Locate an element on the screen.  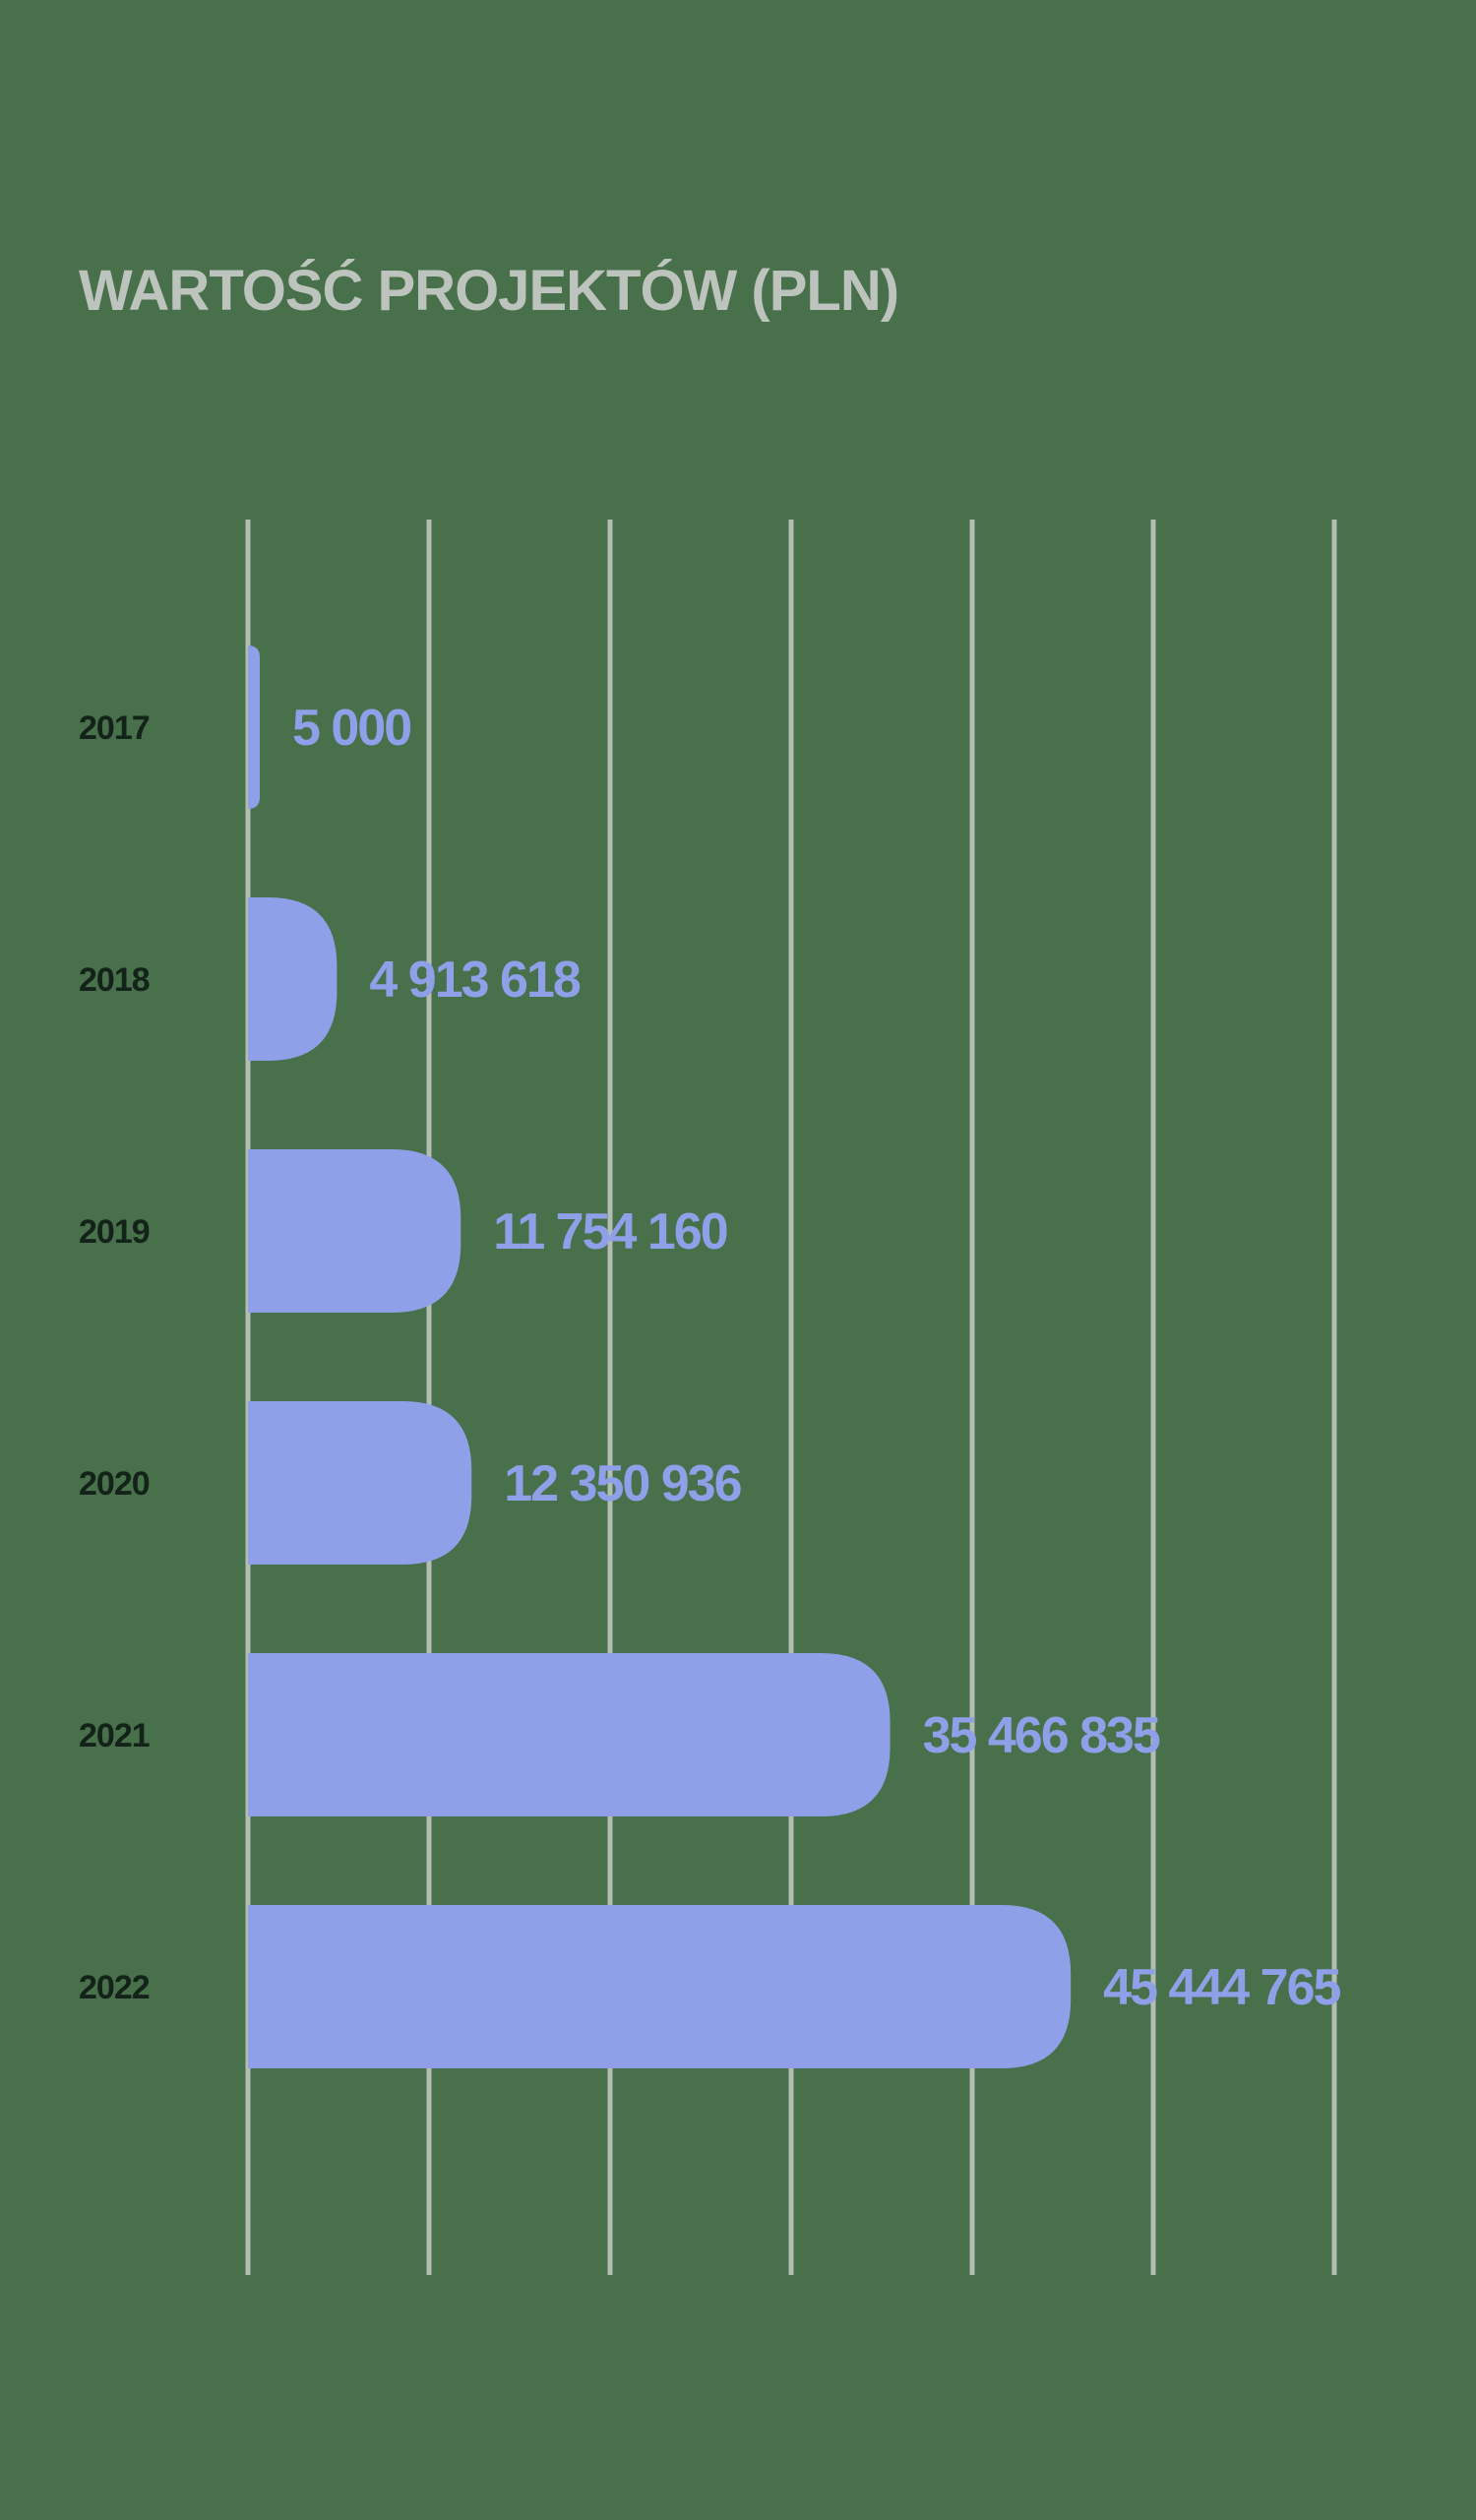
bar-2018 is located at coordinates (293, 979).